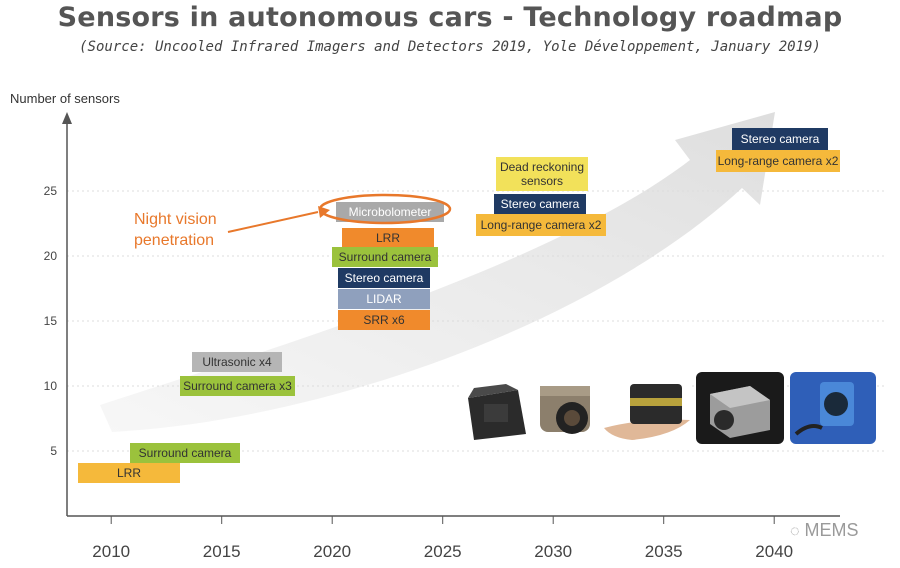 The width and height of the screenshot is (900, 568). Describe the element at coordinates (175, 219) in the screenshot. I see `annotation-night-vision: Night vision` at that location.